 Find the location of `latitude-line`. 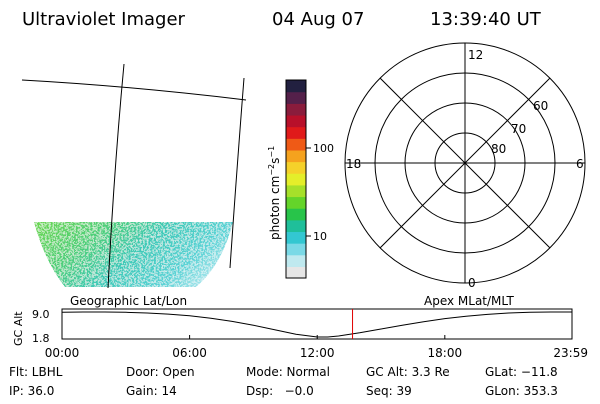

latitude-line is located at coordinates (134, 90).